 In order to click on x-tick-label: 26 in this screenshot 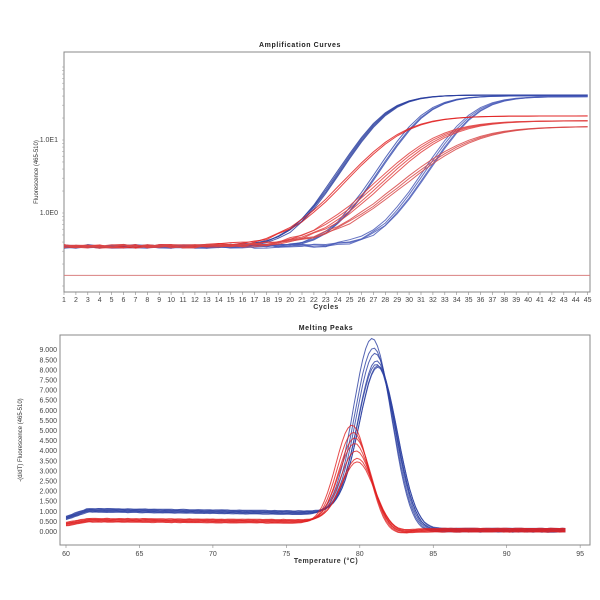, I will do `click(362, 300)`.